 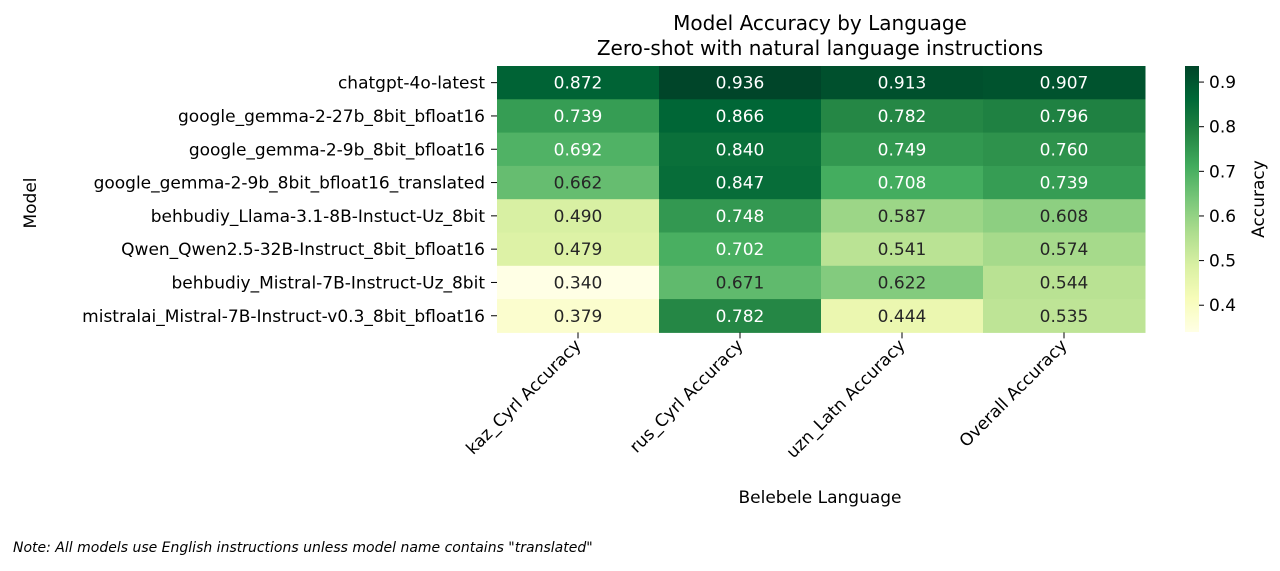 I want to click on cell-value-label: 0.692, so click(x=578, y=150).